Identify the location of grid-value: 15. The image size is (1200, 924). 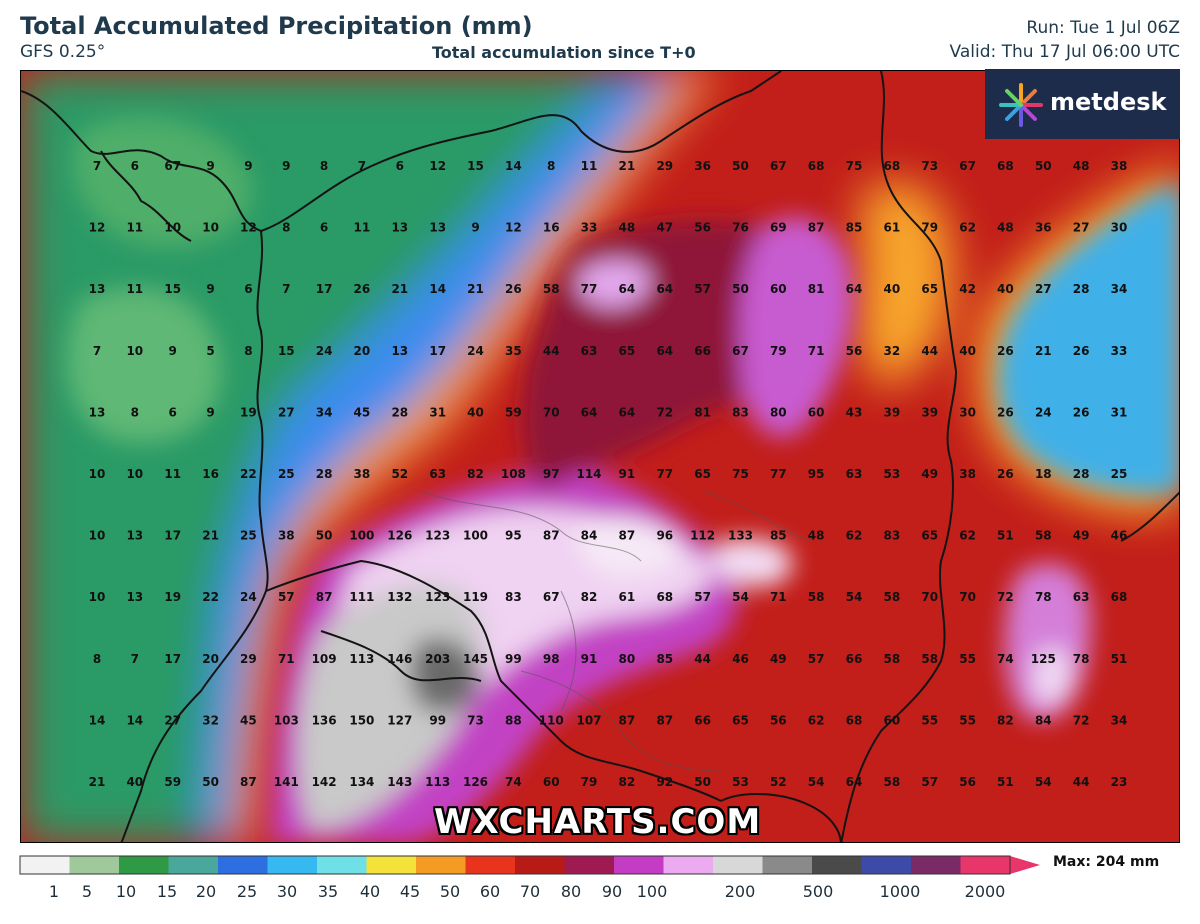
(286, 351).